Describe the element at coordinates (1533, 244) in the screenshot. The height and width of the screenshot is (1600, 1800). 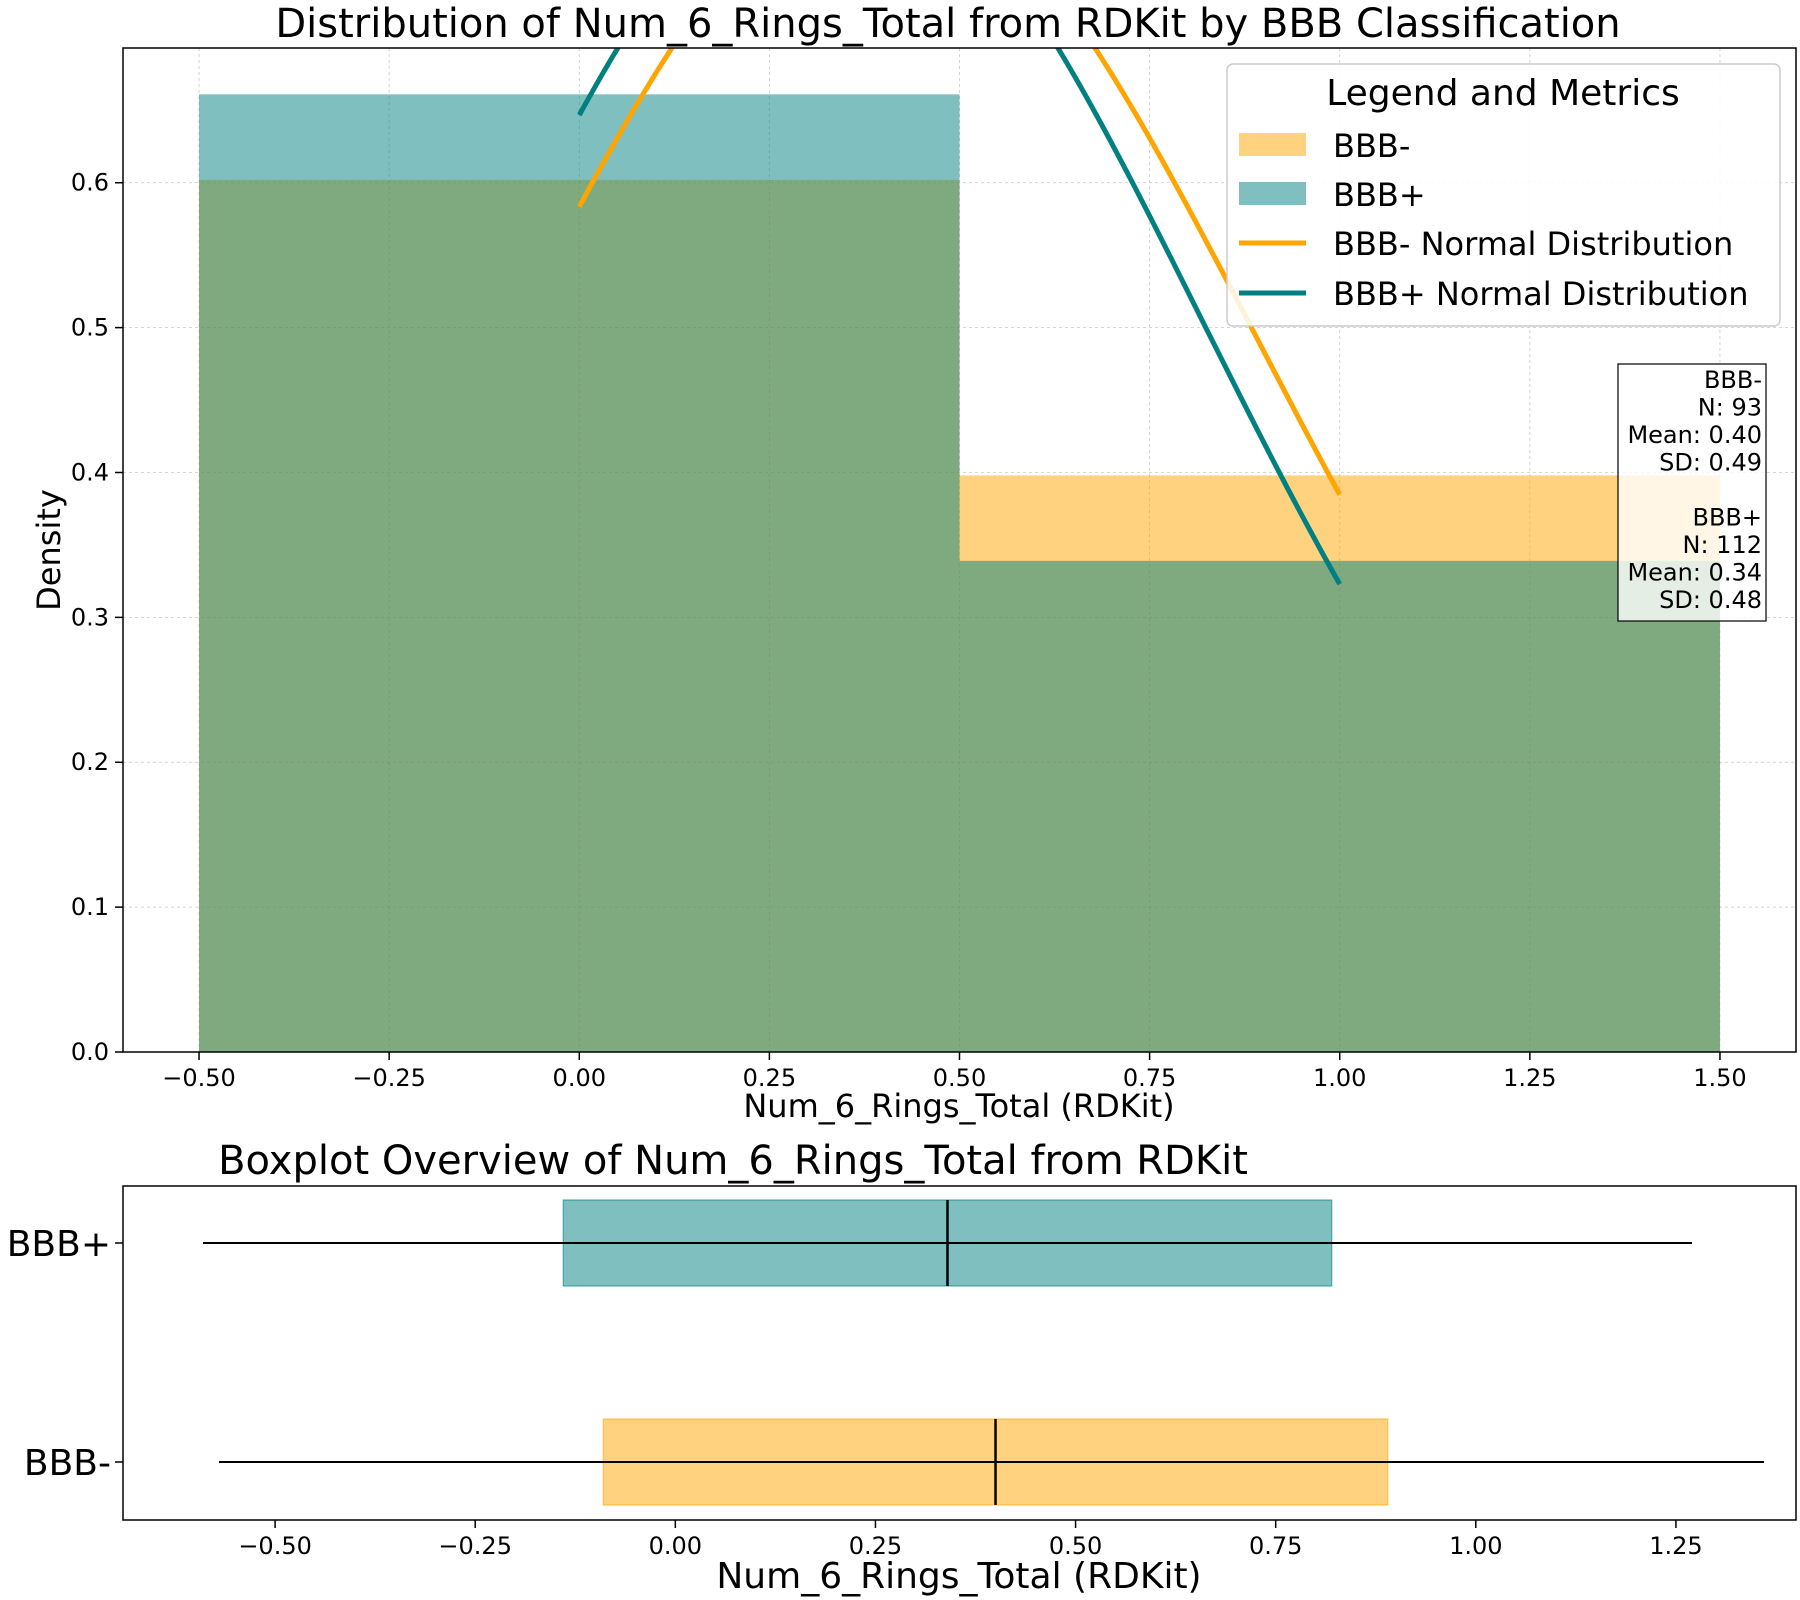
I see `legend-label-bbb-minus-normal: BBB- Normal Distribution` at that location.